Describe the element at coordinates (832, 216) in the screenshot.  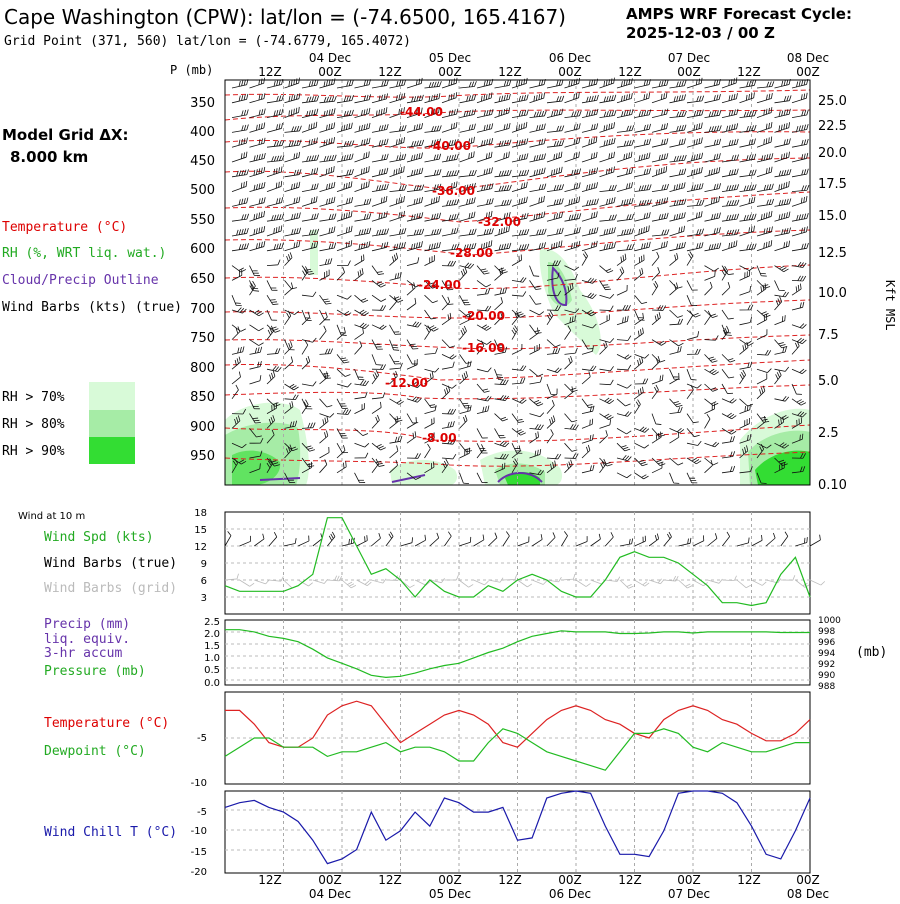
I see `height-tick: 15.0` at that location.